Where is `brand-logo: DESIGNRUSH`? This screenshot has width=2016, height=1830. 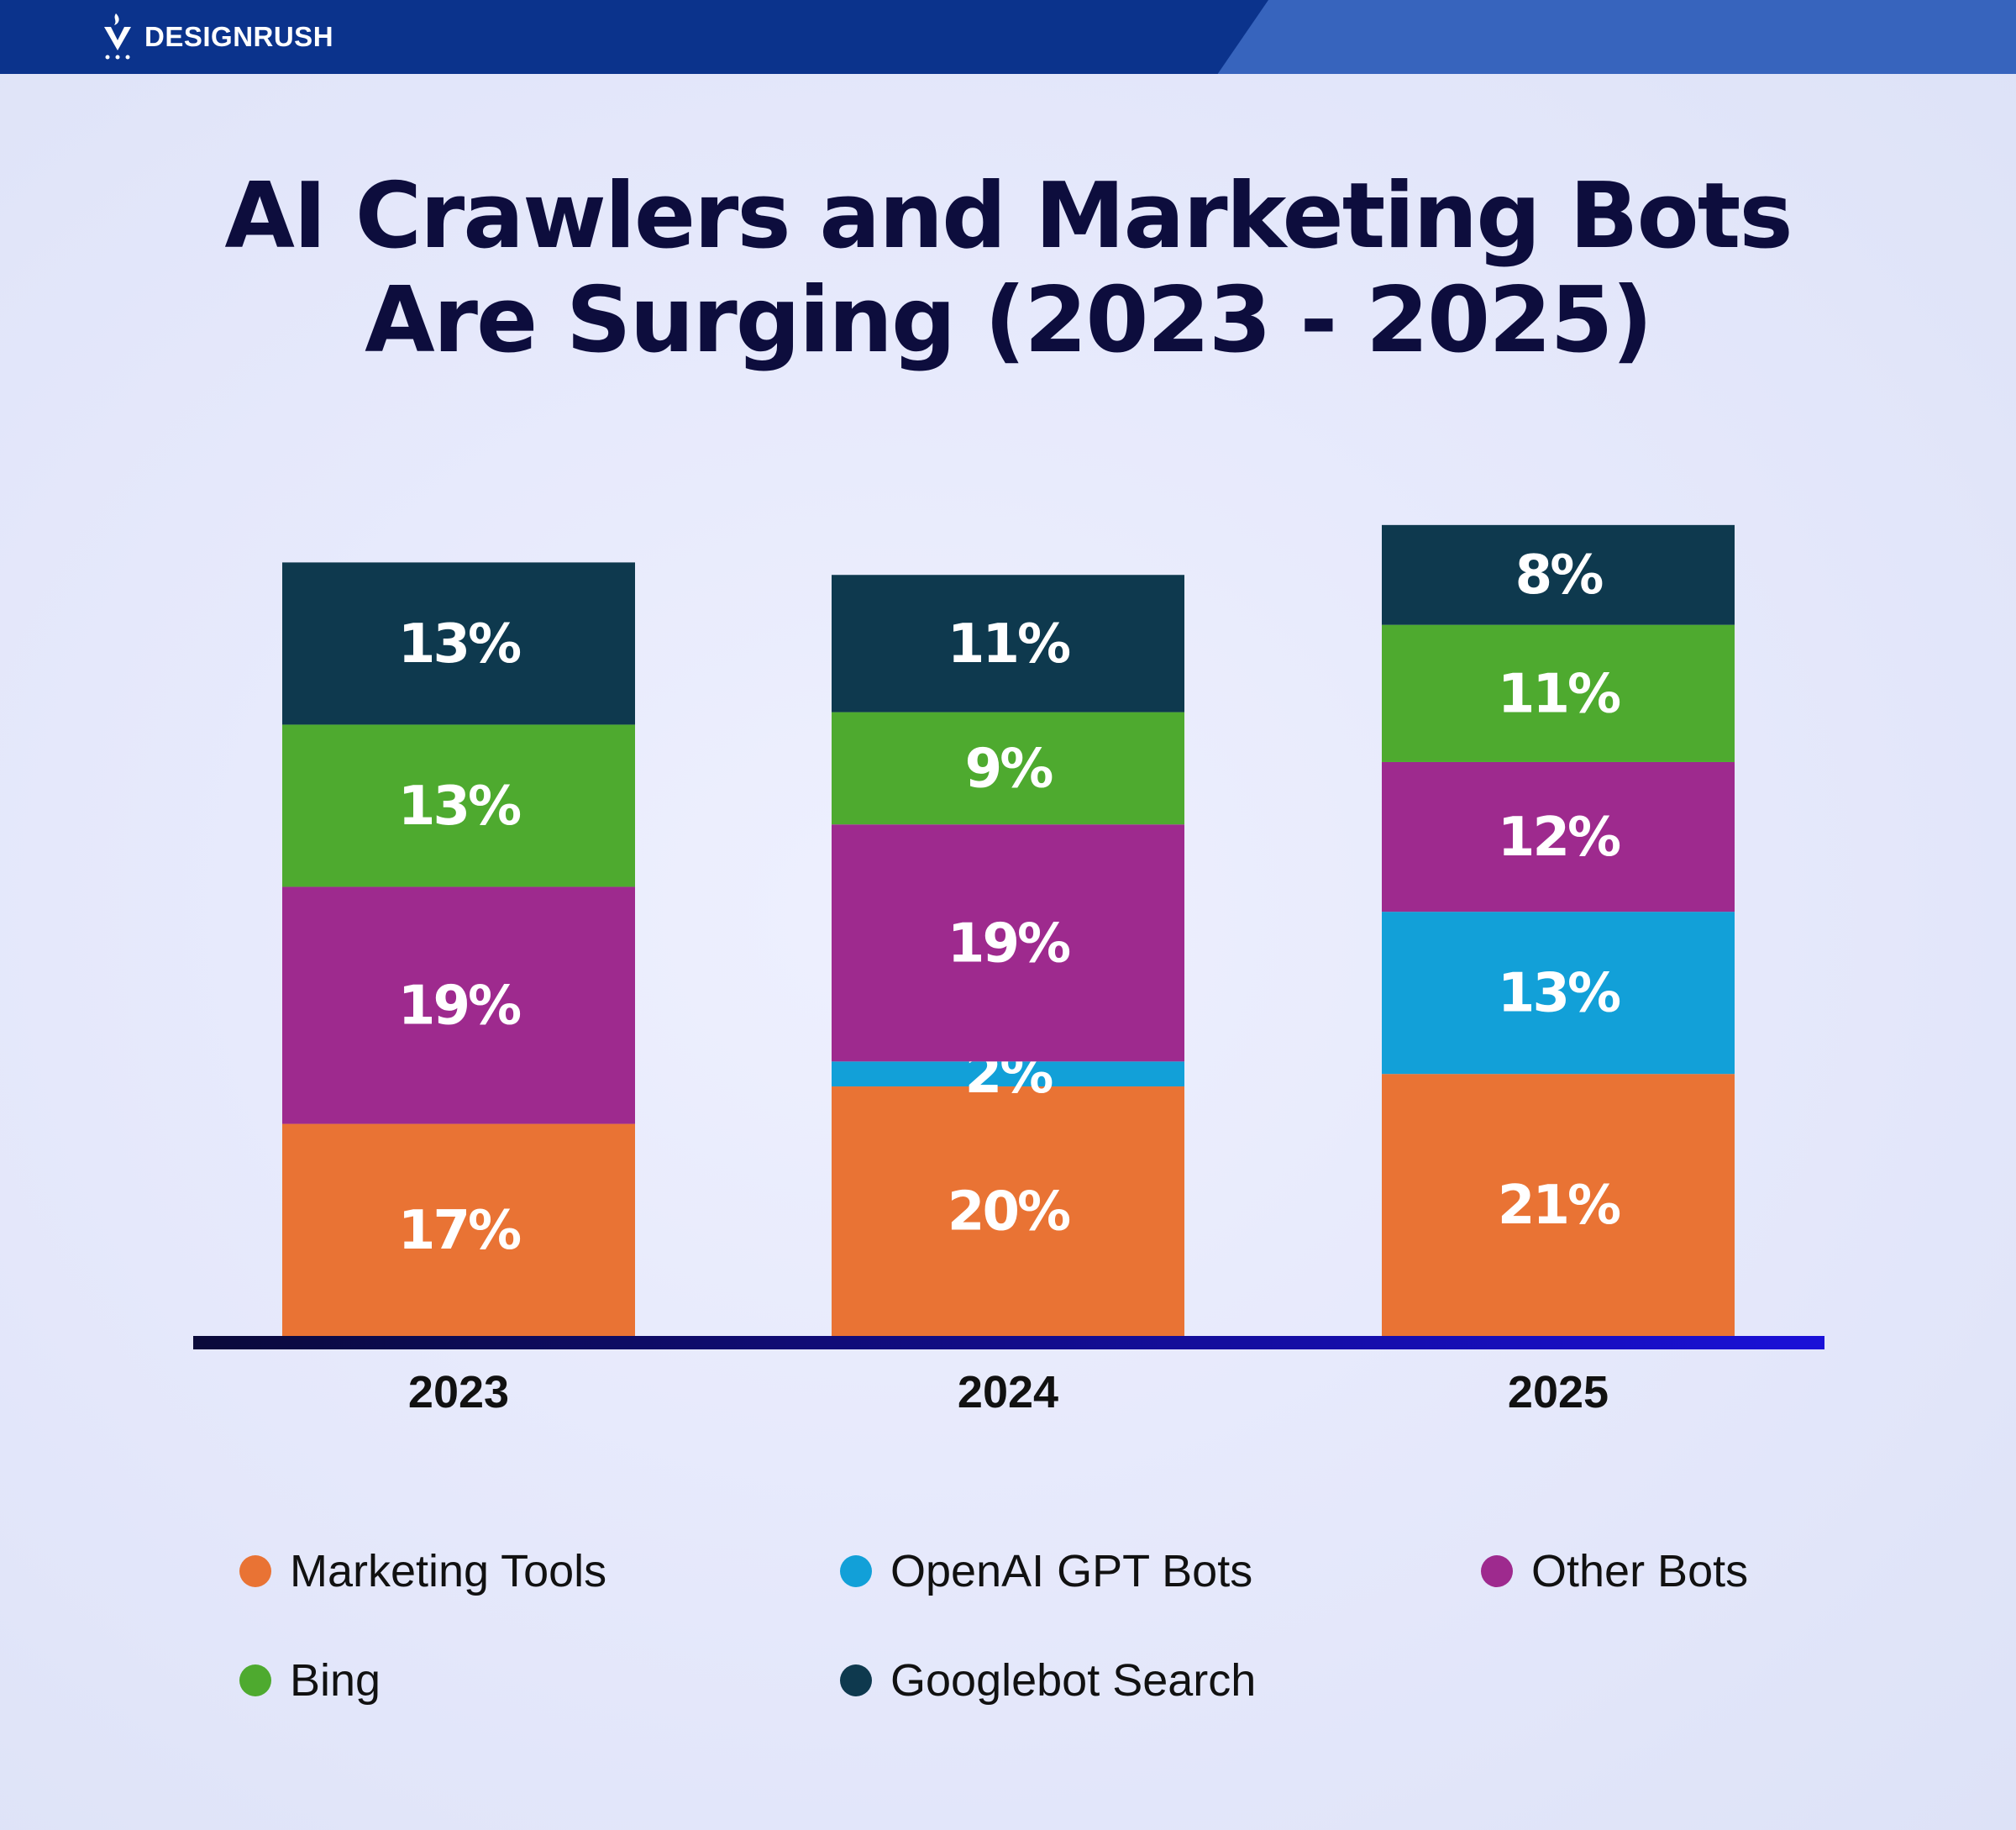
brand-logo: DESIGNRUSH is located at coordinates (217, 37).